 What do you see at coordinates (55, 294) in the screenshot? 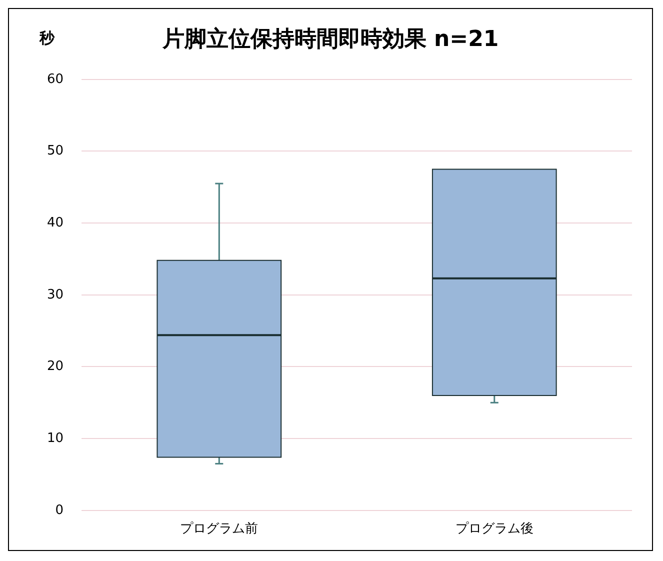
I see `y-tick-label: 30` at bounding box center [55, 294].